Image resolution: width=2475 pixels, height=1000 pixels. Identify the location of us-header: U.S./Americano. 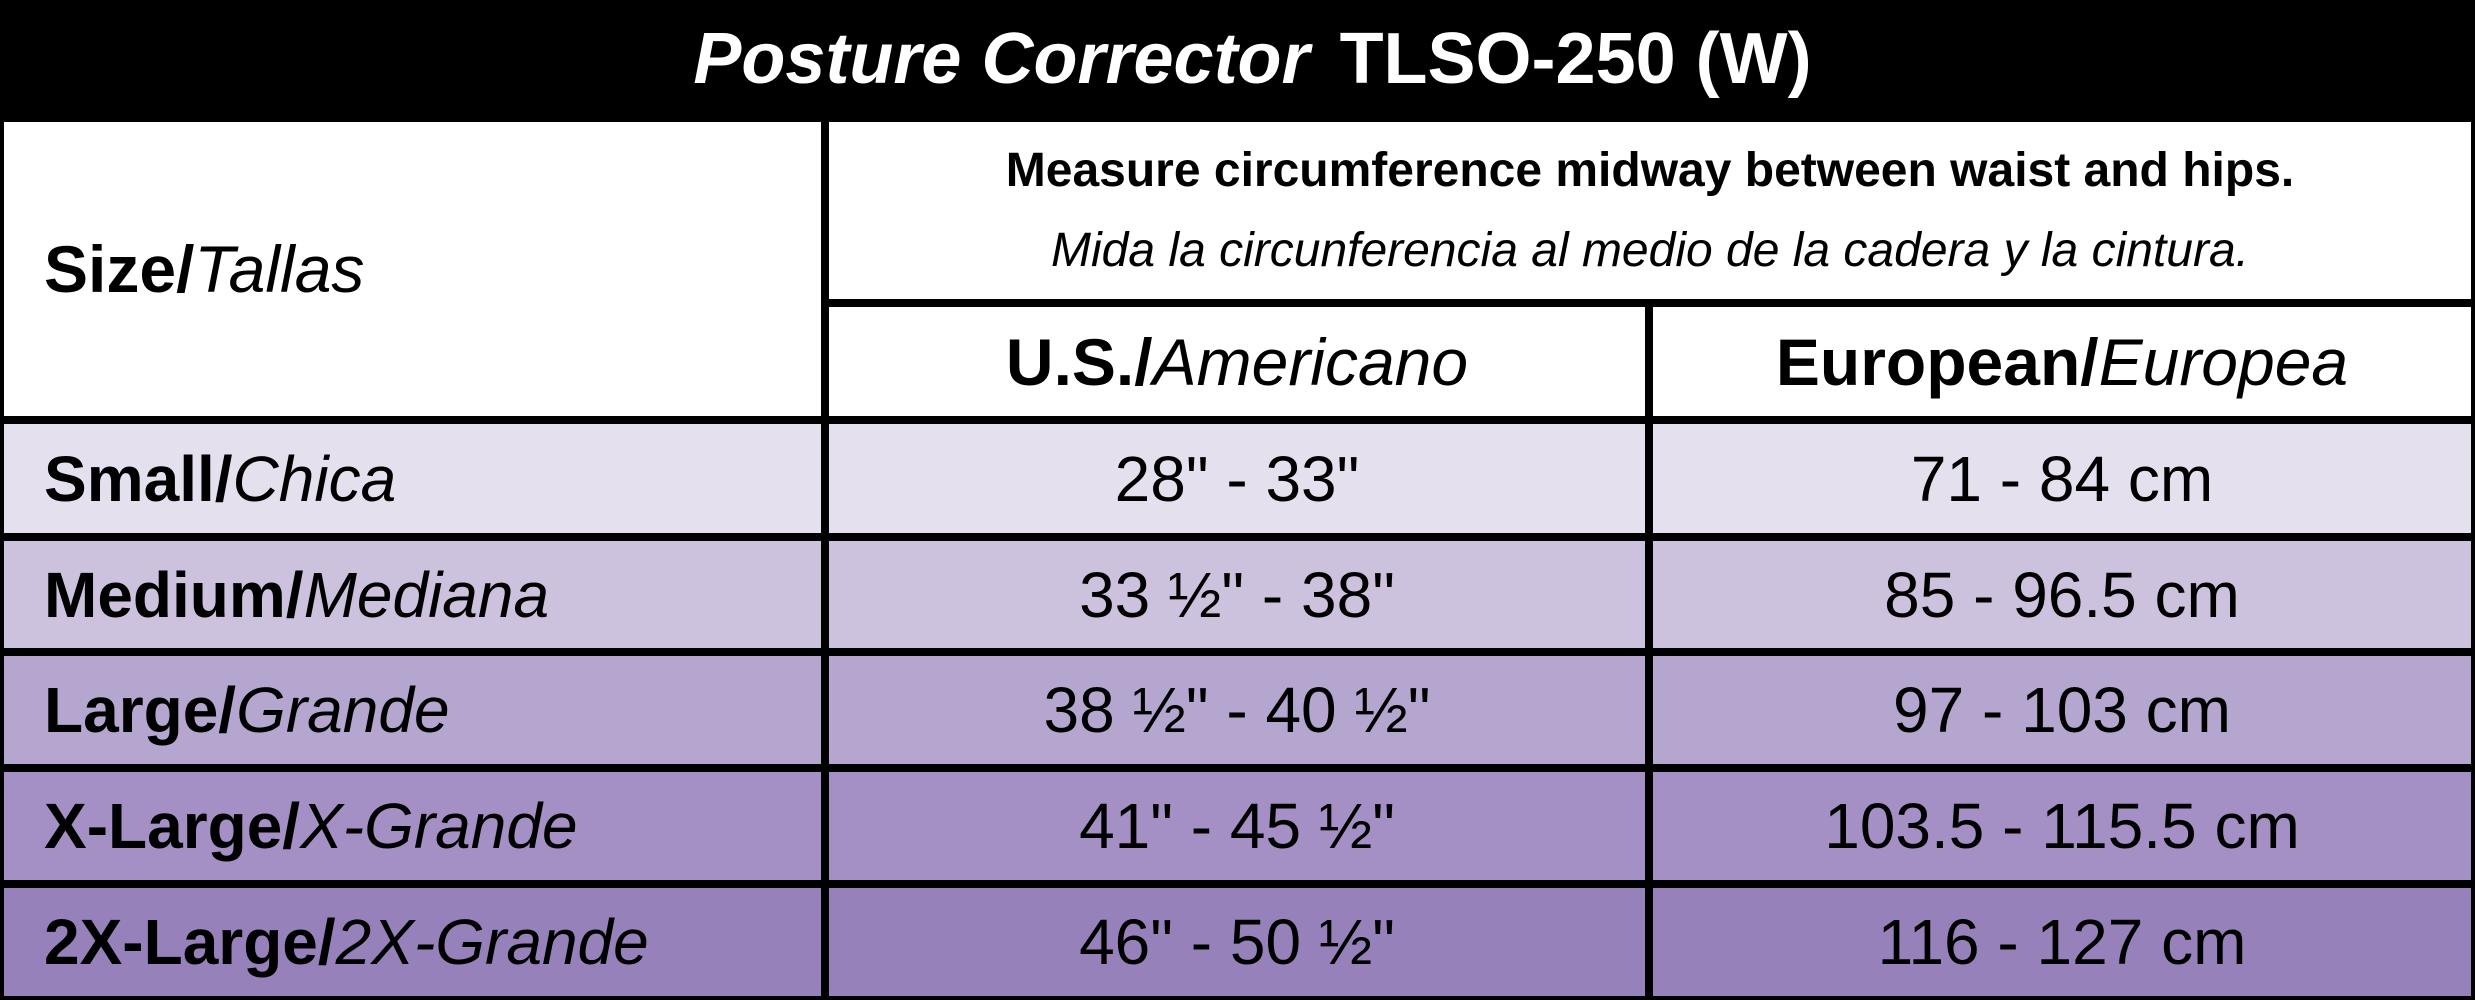
(1237, 361).